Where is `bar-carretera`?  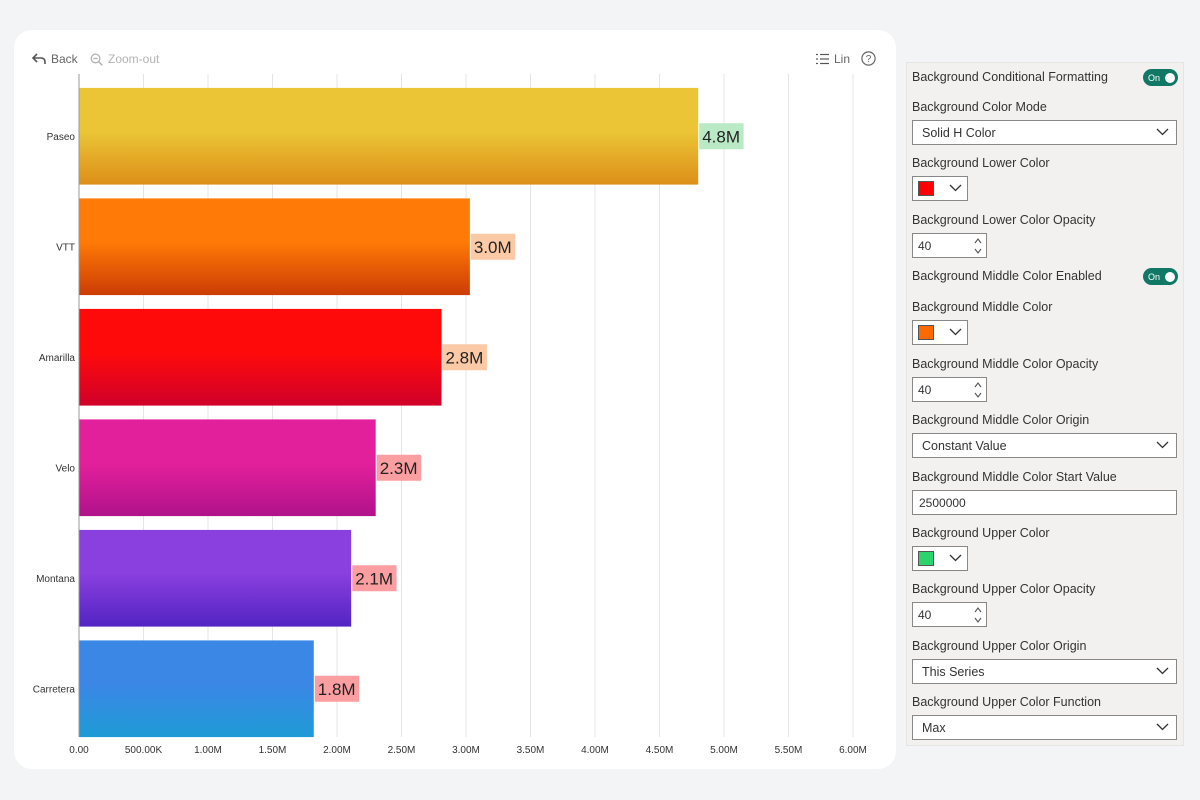 bar-carretera is located at coordinates (196, 689).